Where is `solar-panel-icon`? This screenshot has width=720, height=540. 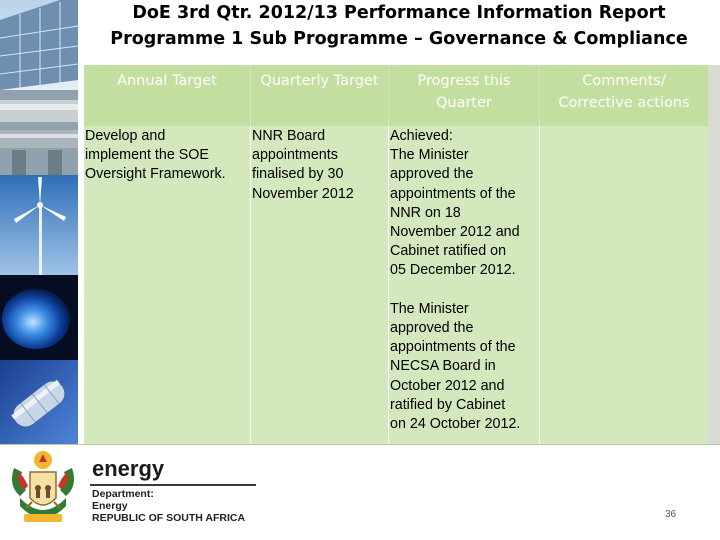 solar-panel-icon is located at coordinates (39, 45).